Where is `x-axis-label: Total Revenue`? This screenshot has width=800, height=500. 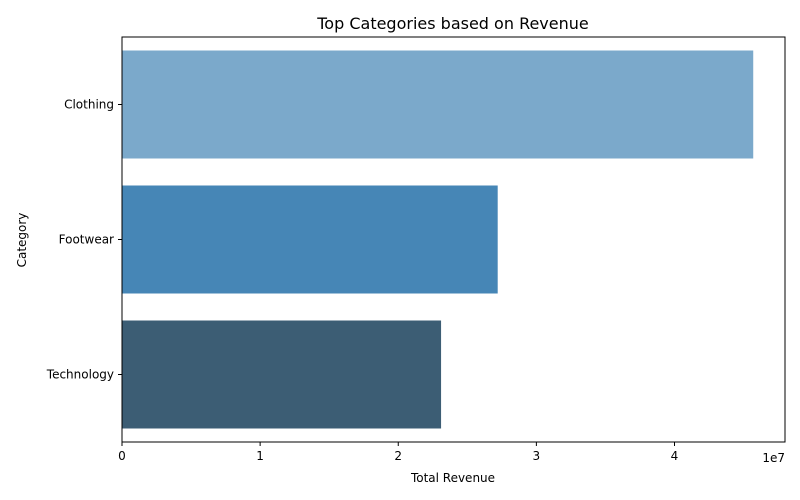 x-axis-label: Total Revenue is located at coordinates (452, 478).